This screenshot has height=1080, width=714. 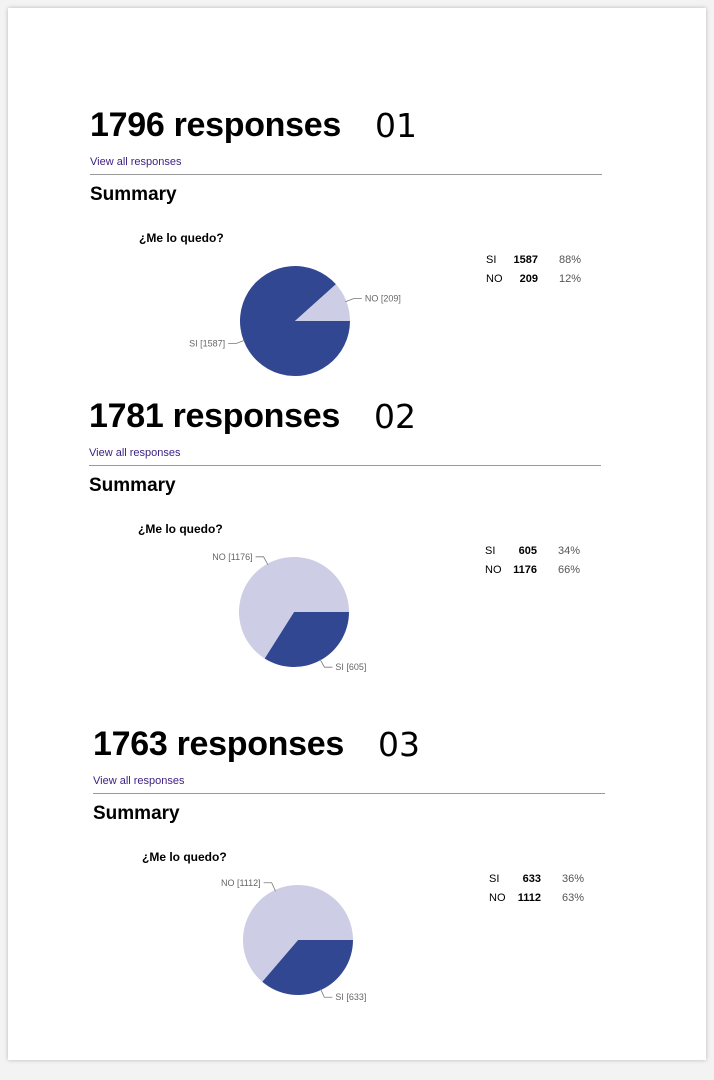 What do you see at coordinates (241, 883) in the screenshot?
I see `slice-label: NO [1112]` at bounding box center [241, 883].